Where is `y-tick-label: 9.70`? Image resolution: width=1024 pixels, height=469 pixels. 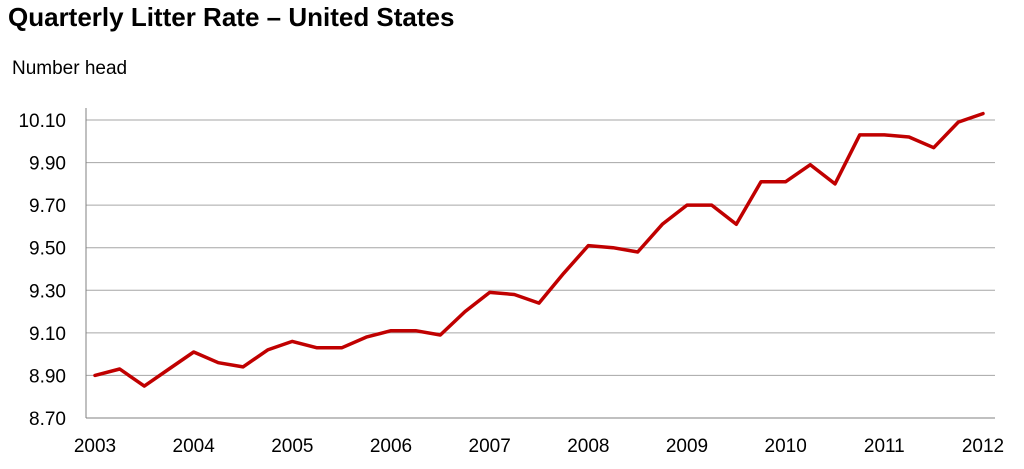
y-tick-label: 9.70 is located at coordinates (47, 206).